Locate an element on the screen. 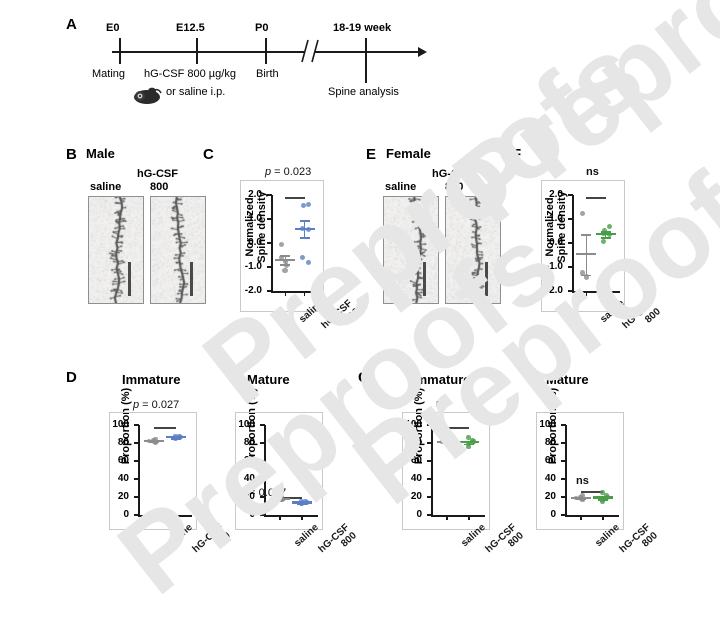 The image size is (720, 619). scale-bar-female-hgcsf is located at coordinates (486, 279).